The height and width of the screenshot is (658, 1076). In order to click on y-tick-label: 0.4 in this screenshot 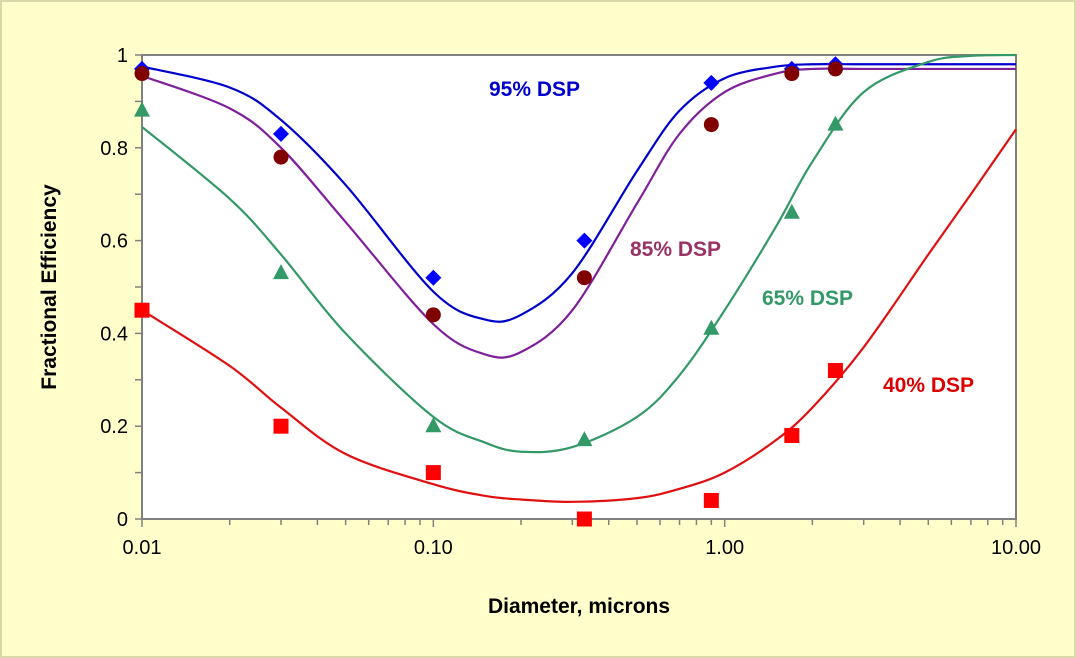, I will do `click(114, 334)`.